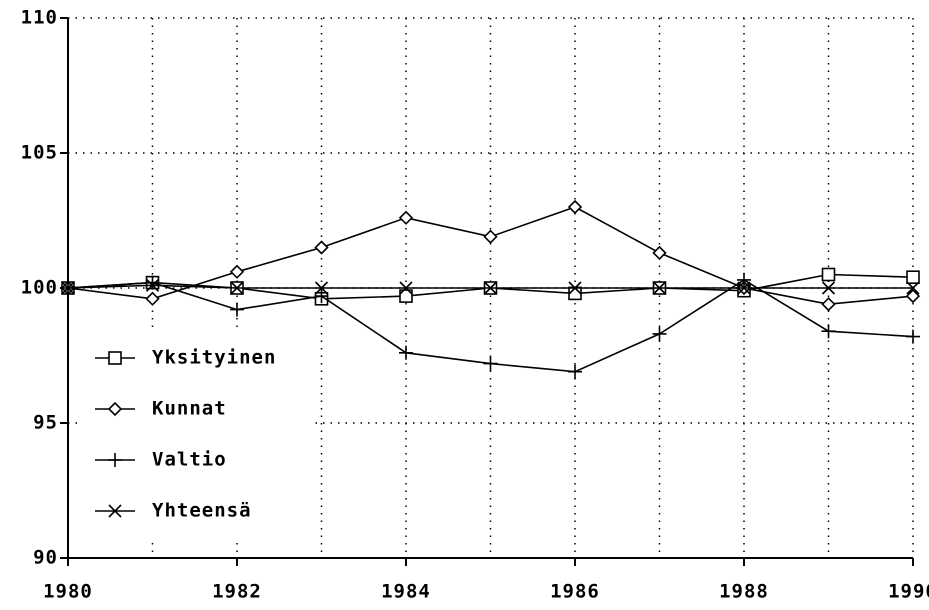  Describe the element at coordinates (744, 592) in the screenshot. I see `x-tick-label: 1988` at that location.